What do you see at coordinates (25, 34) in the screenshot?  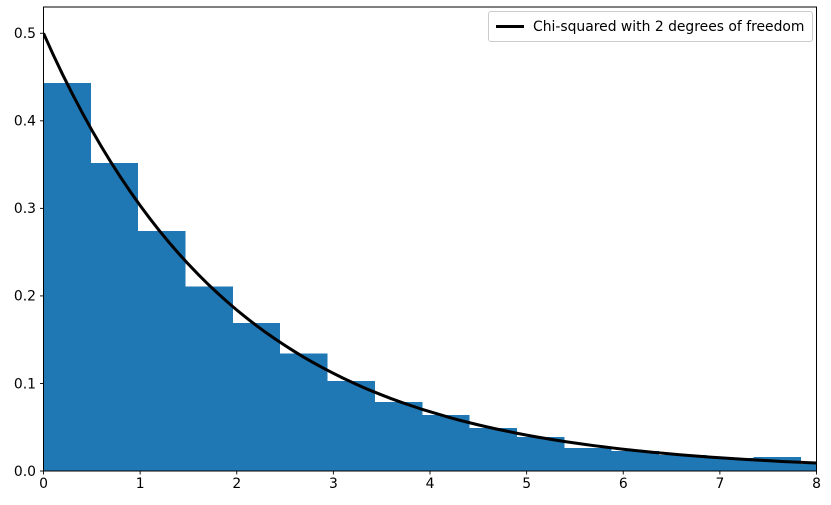 I see `y-tick-label: 0.5` at bounding box center [25, 34].